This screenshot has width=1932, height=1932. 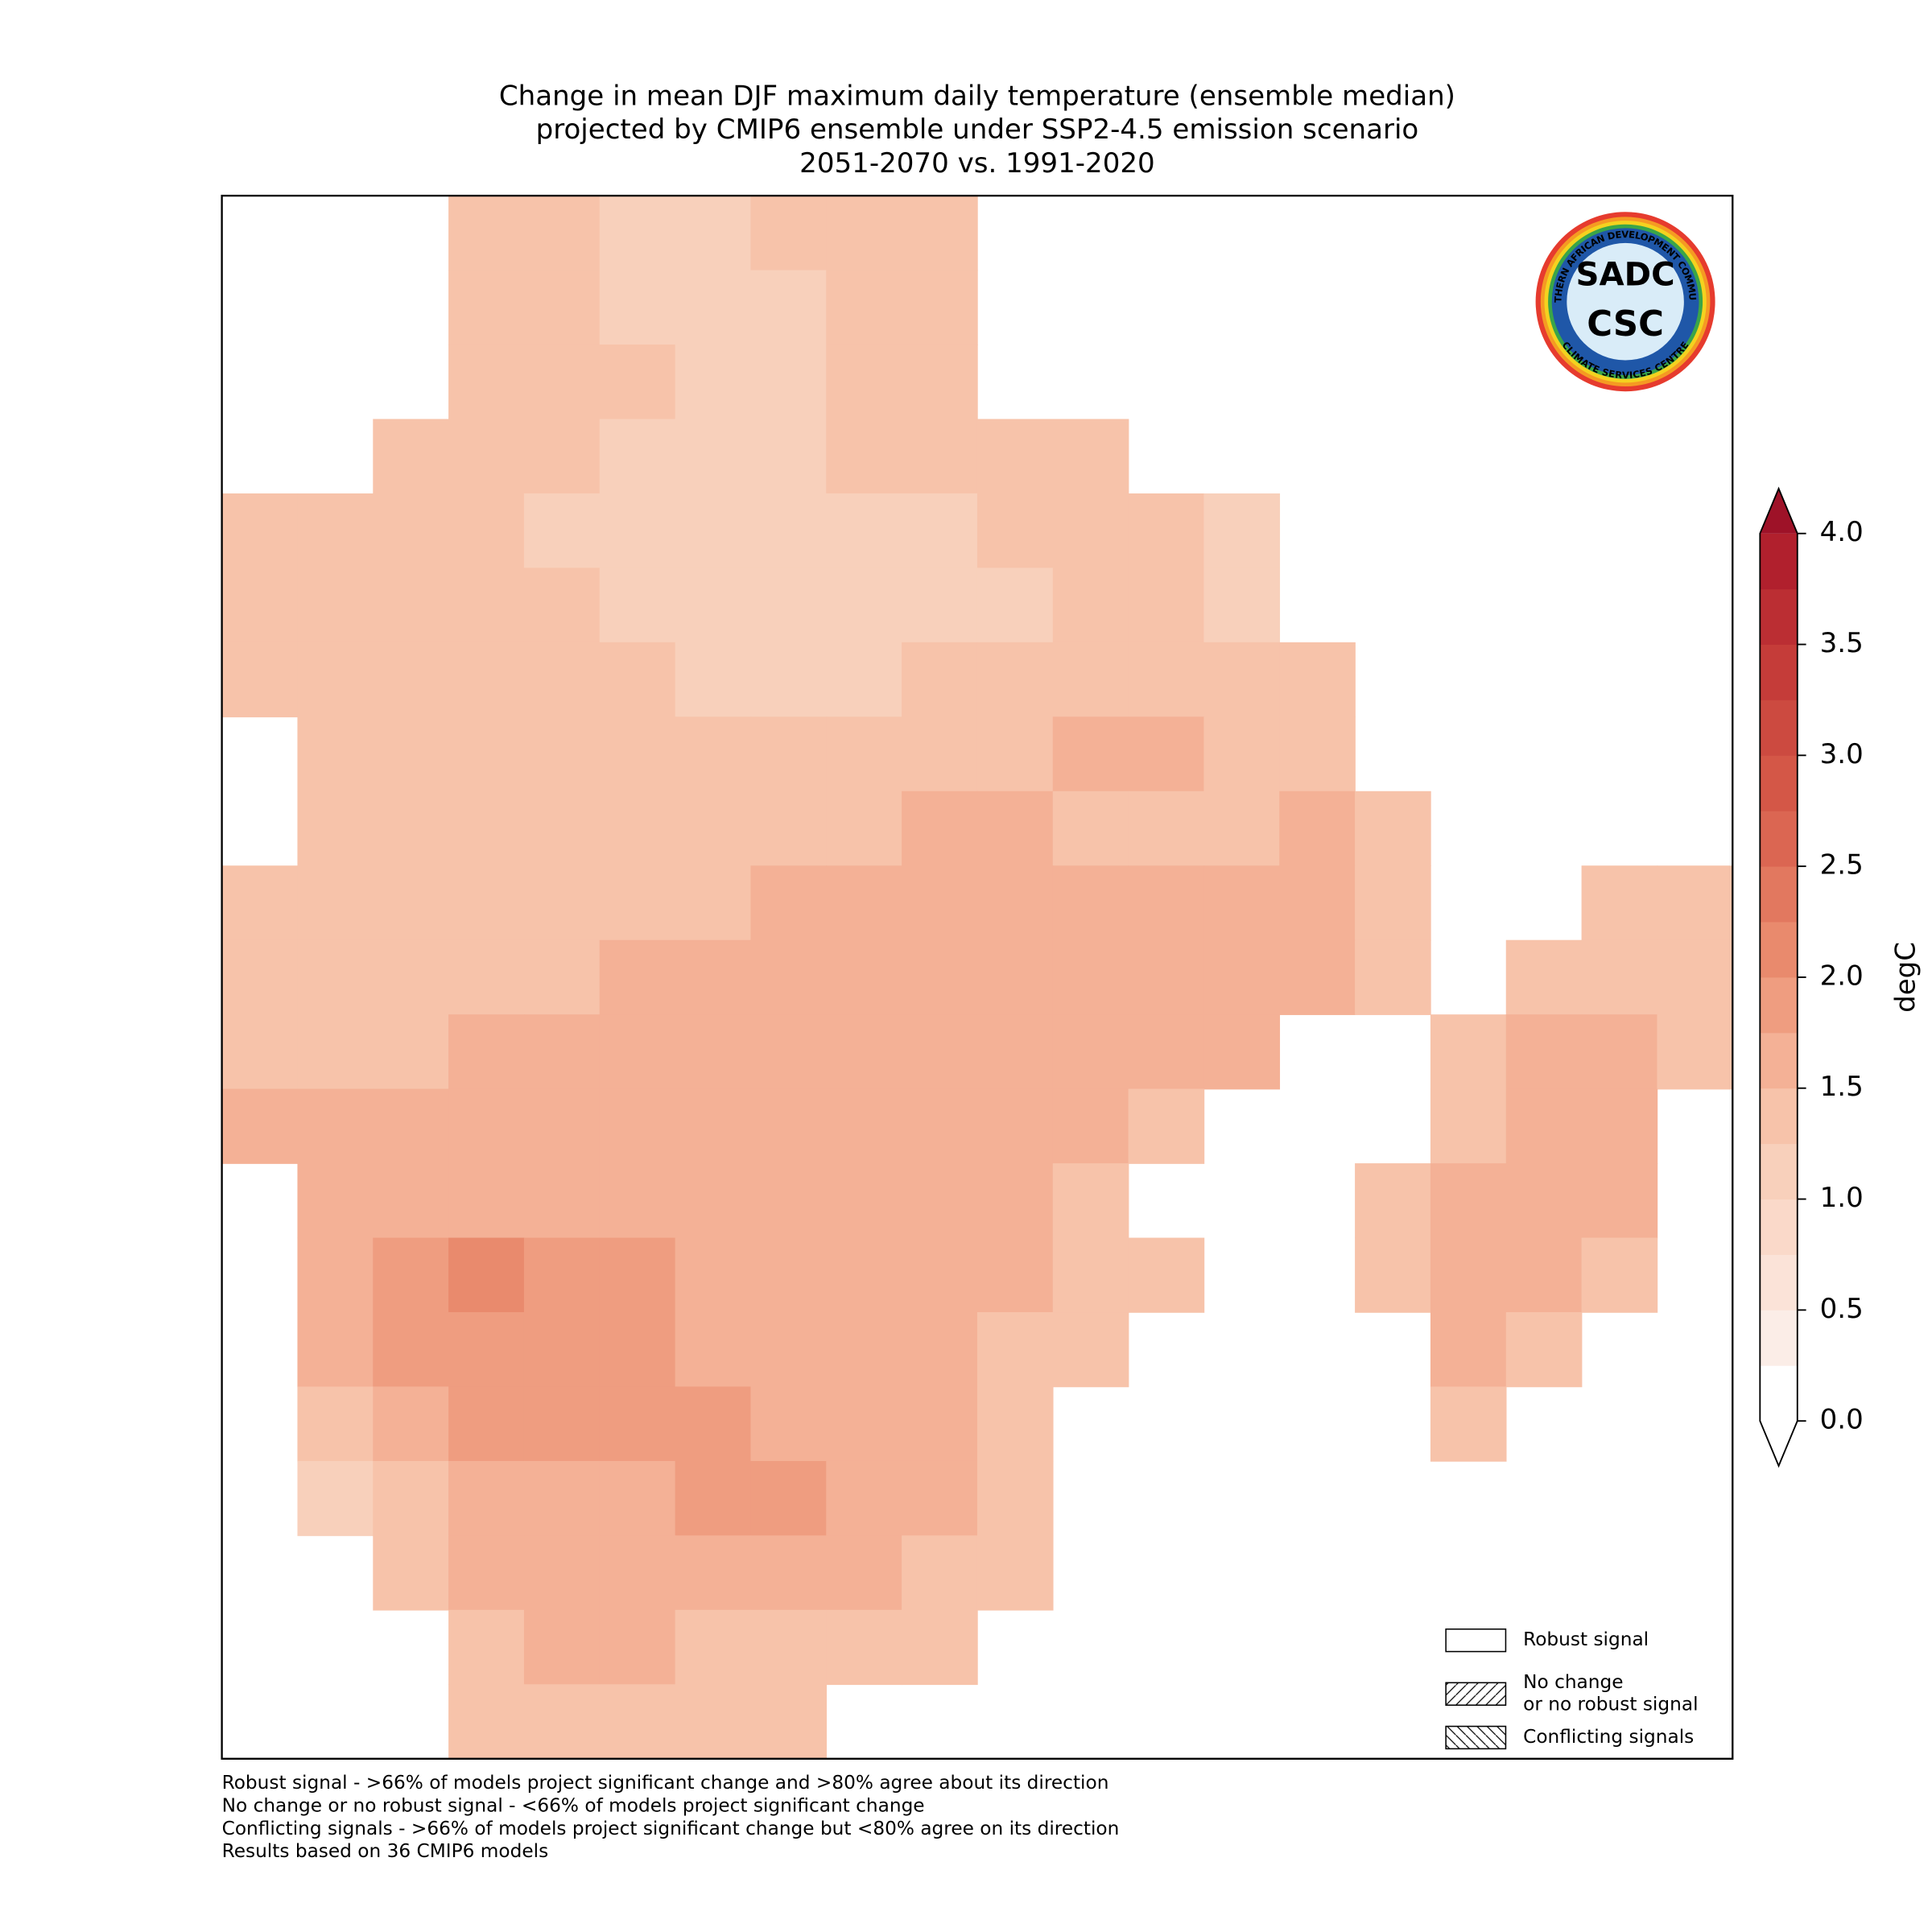 What do you see at coordinates (1842, 1420) in the screenshot?
I see `colorbar-tick-label: 0.0` at bounding box center [1842, 1420].